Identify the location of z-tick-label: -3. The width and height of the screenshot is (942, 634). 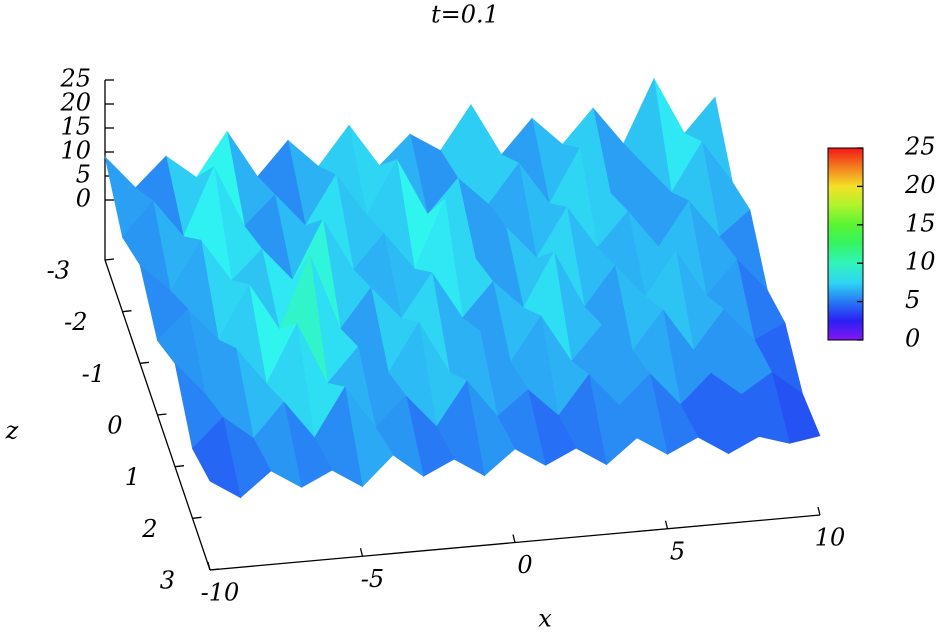
(58, 271).